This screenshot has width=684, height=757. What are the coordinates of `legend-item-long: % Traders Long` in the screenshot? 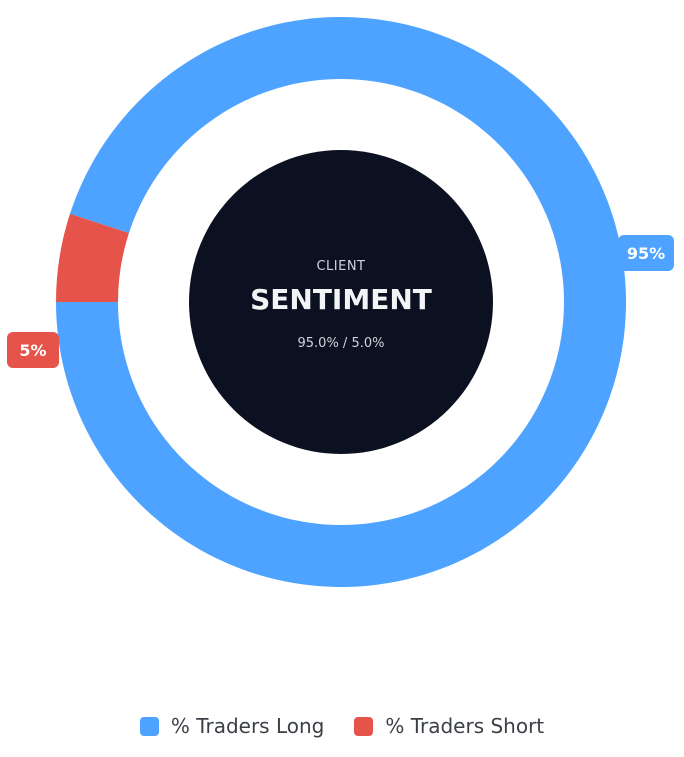 It's located at (232, 726).